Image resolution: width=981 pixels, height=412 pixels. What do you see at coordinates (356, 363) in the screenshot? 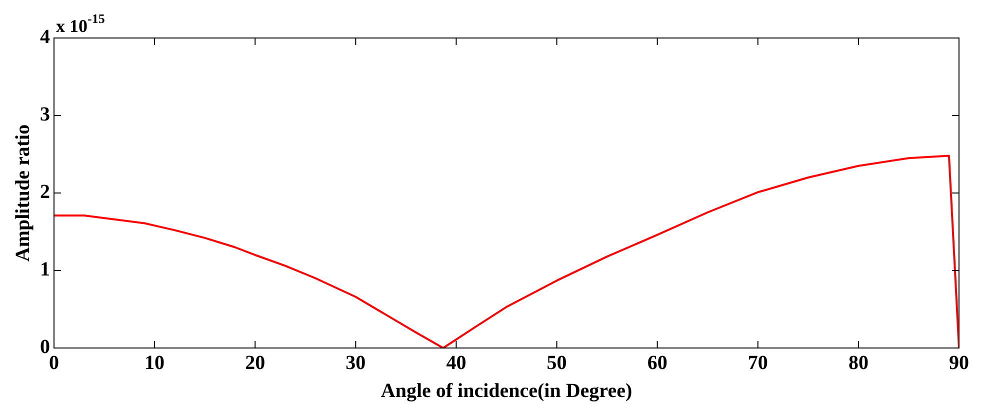
I see `x-tick-label: 30` at bounding box center [356, 363].